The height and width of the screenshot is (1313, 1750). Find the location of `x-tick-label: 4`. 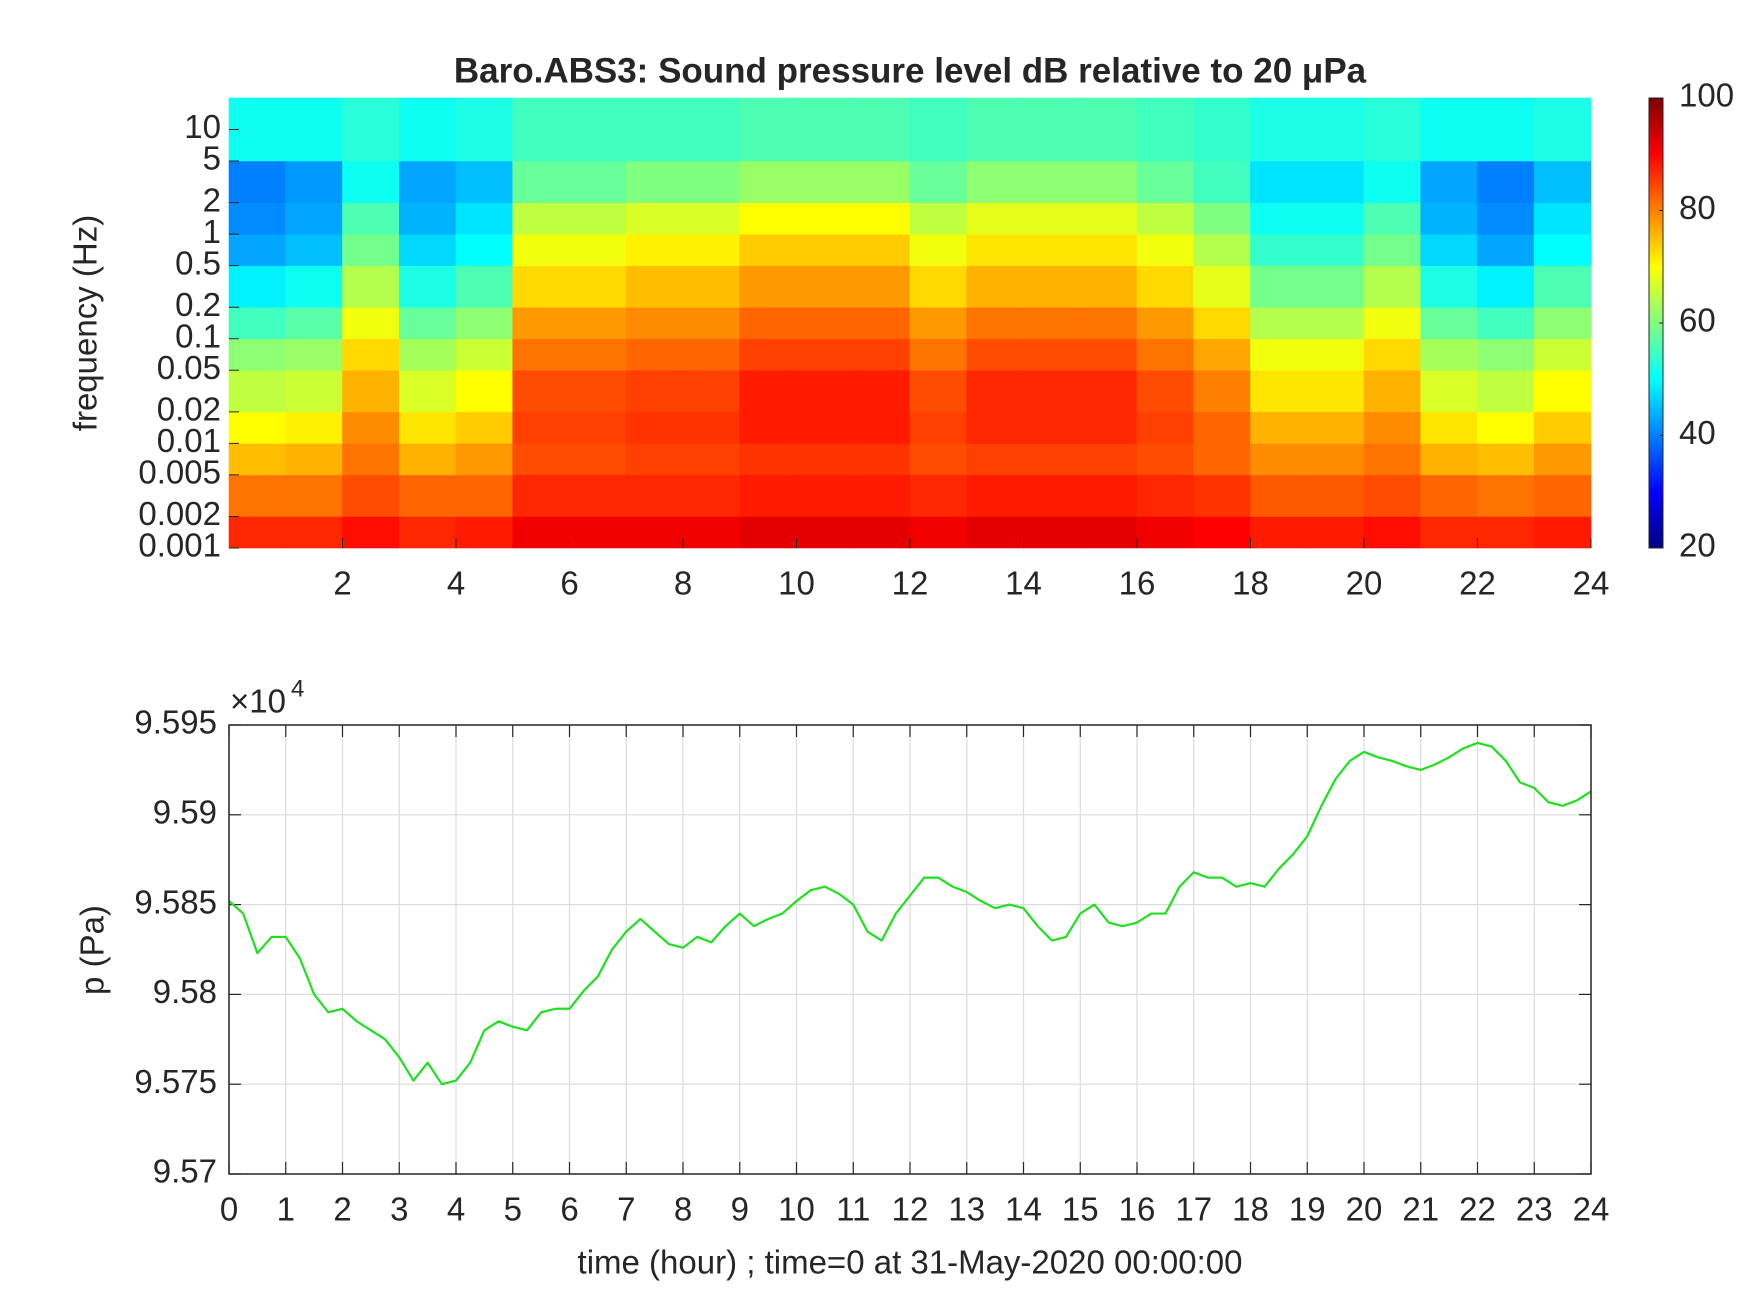

x-tick-label: 4 is located at coordinates (456, 583).